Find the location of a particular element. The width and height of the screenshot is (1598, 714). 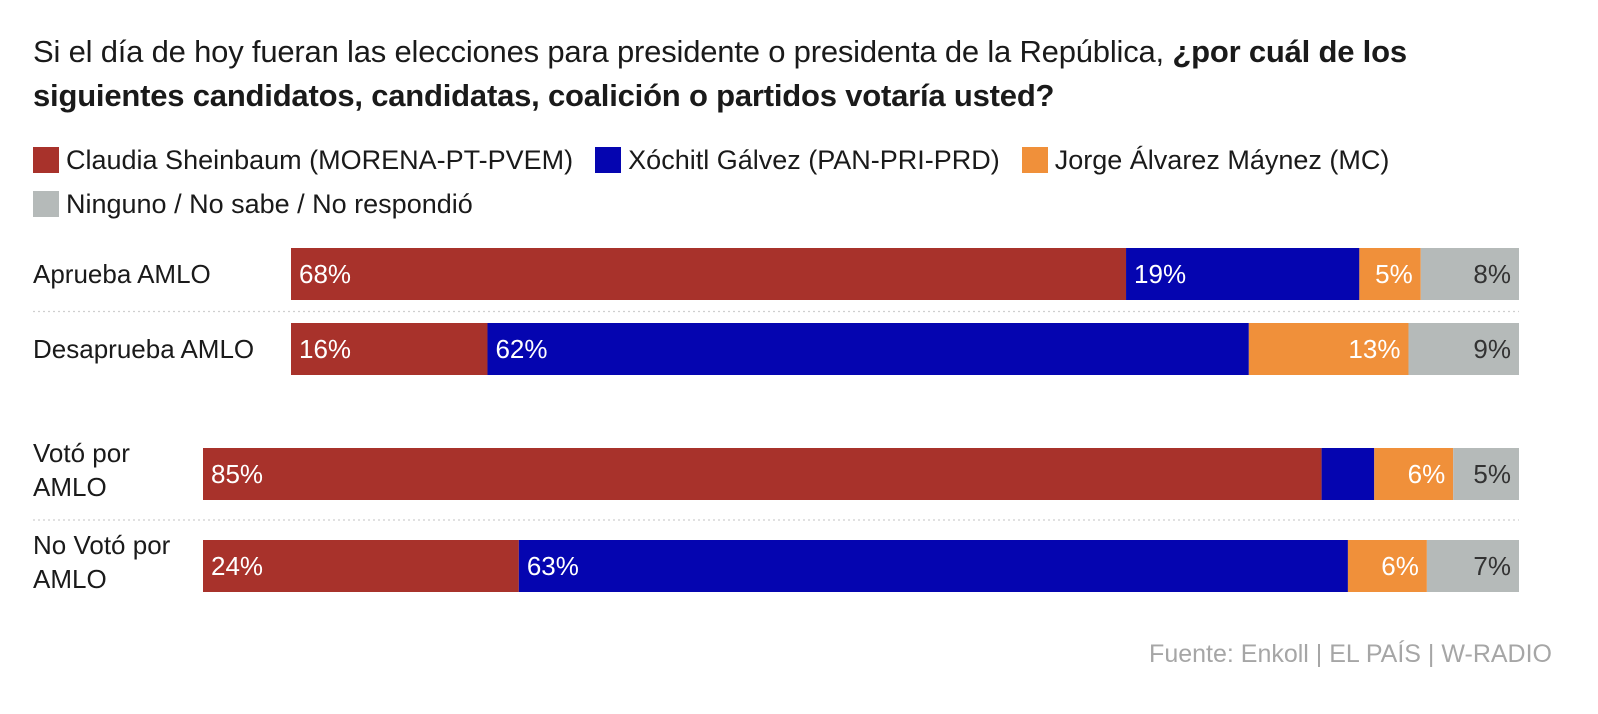

data-label-ninguno: 5% is located at coordinates (1492, 474).